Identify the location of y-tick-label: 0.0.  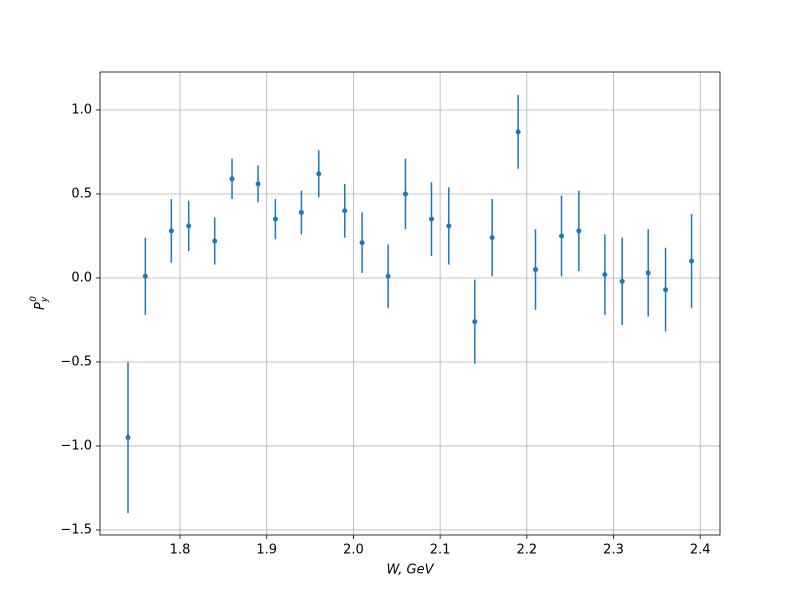
(81, 277).